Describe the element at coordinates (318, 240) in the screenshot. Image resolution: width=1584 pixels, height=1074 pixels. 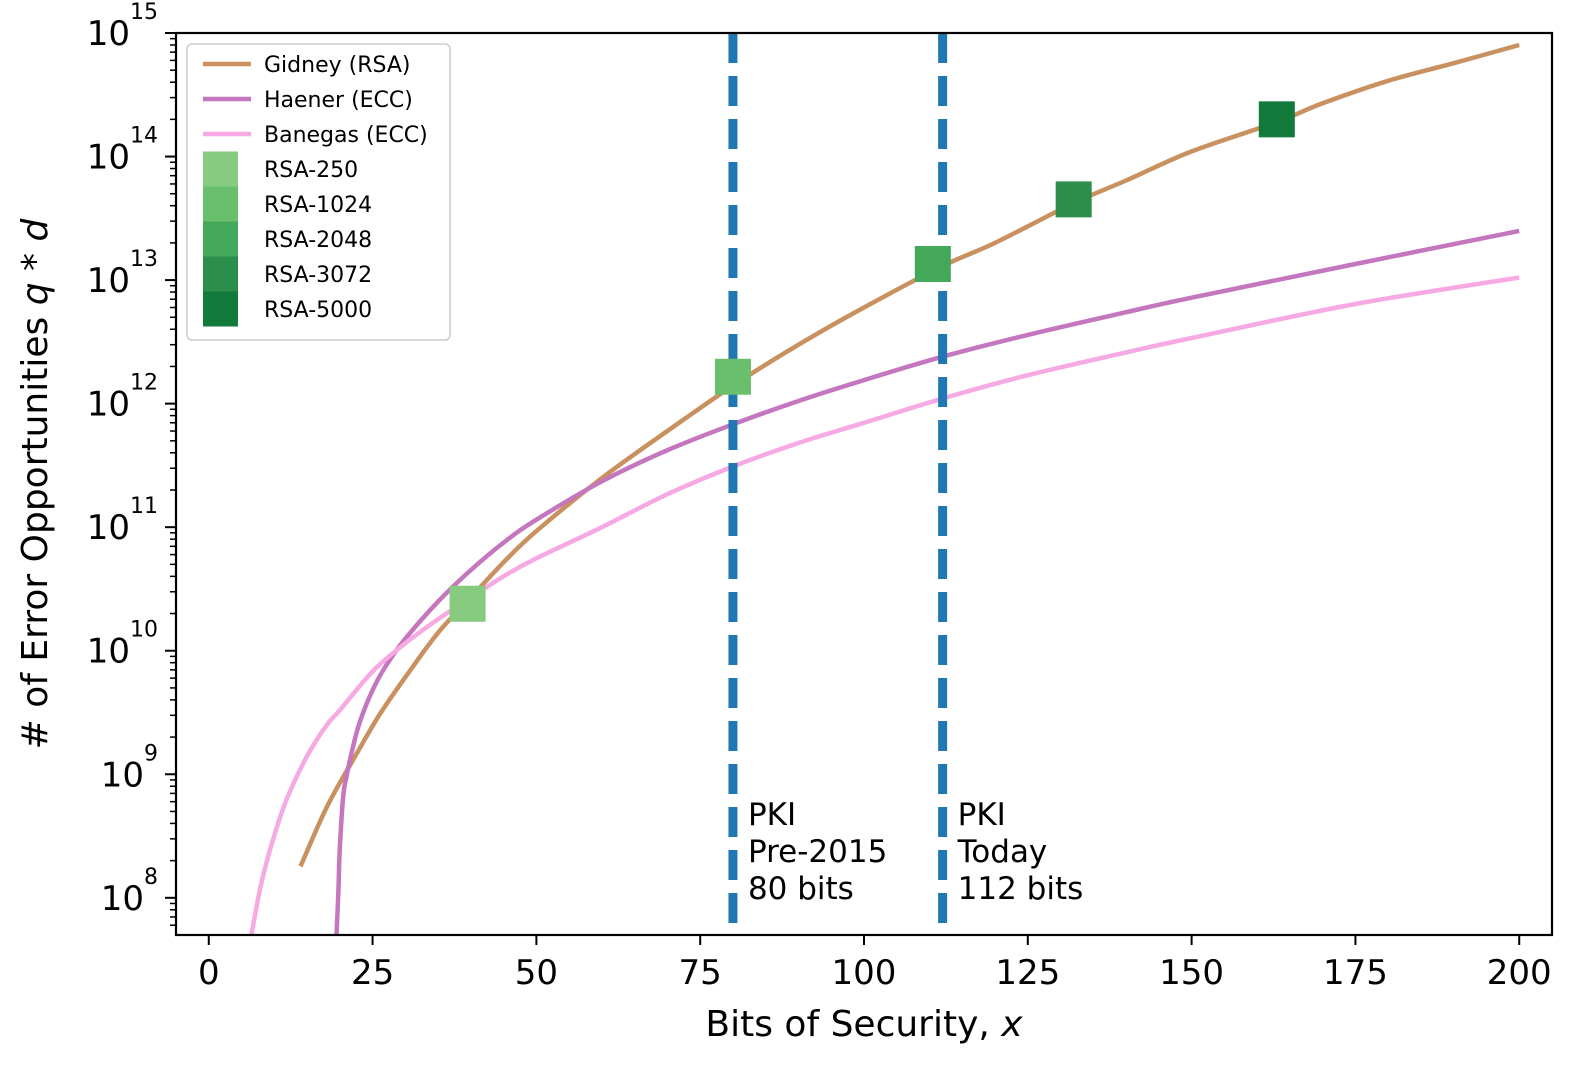
I see `legend-label-rsa-2048: RSA-2048` at that location.